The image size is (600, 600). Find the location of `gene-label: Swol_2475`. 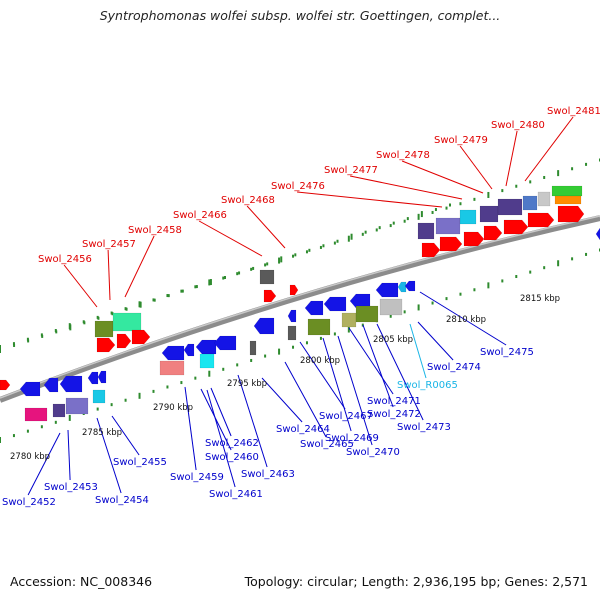

gene-label: Swol_2475 is located at coordinates (507, 352).